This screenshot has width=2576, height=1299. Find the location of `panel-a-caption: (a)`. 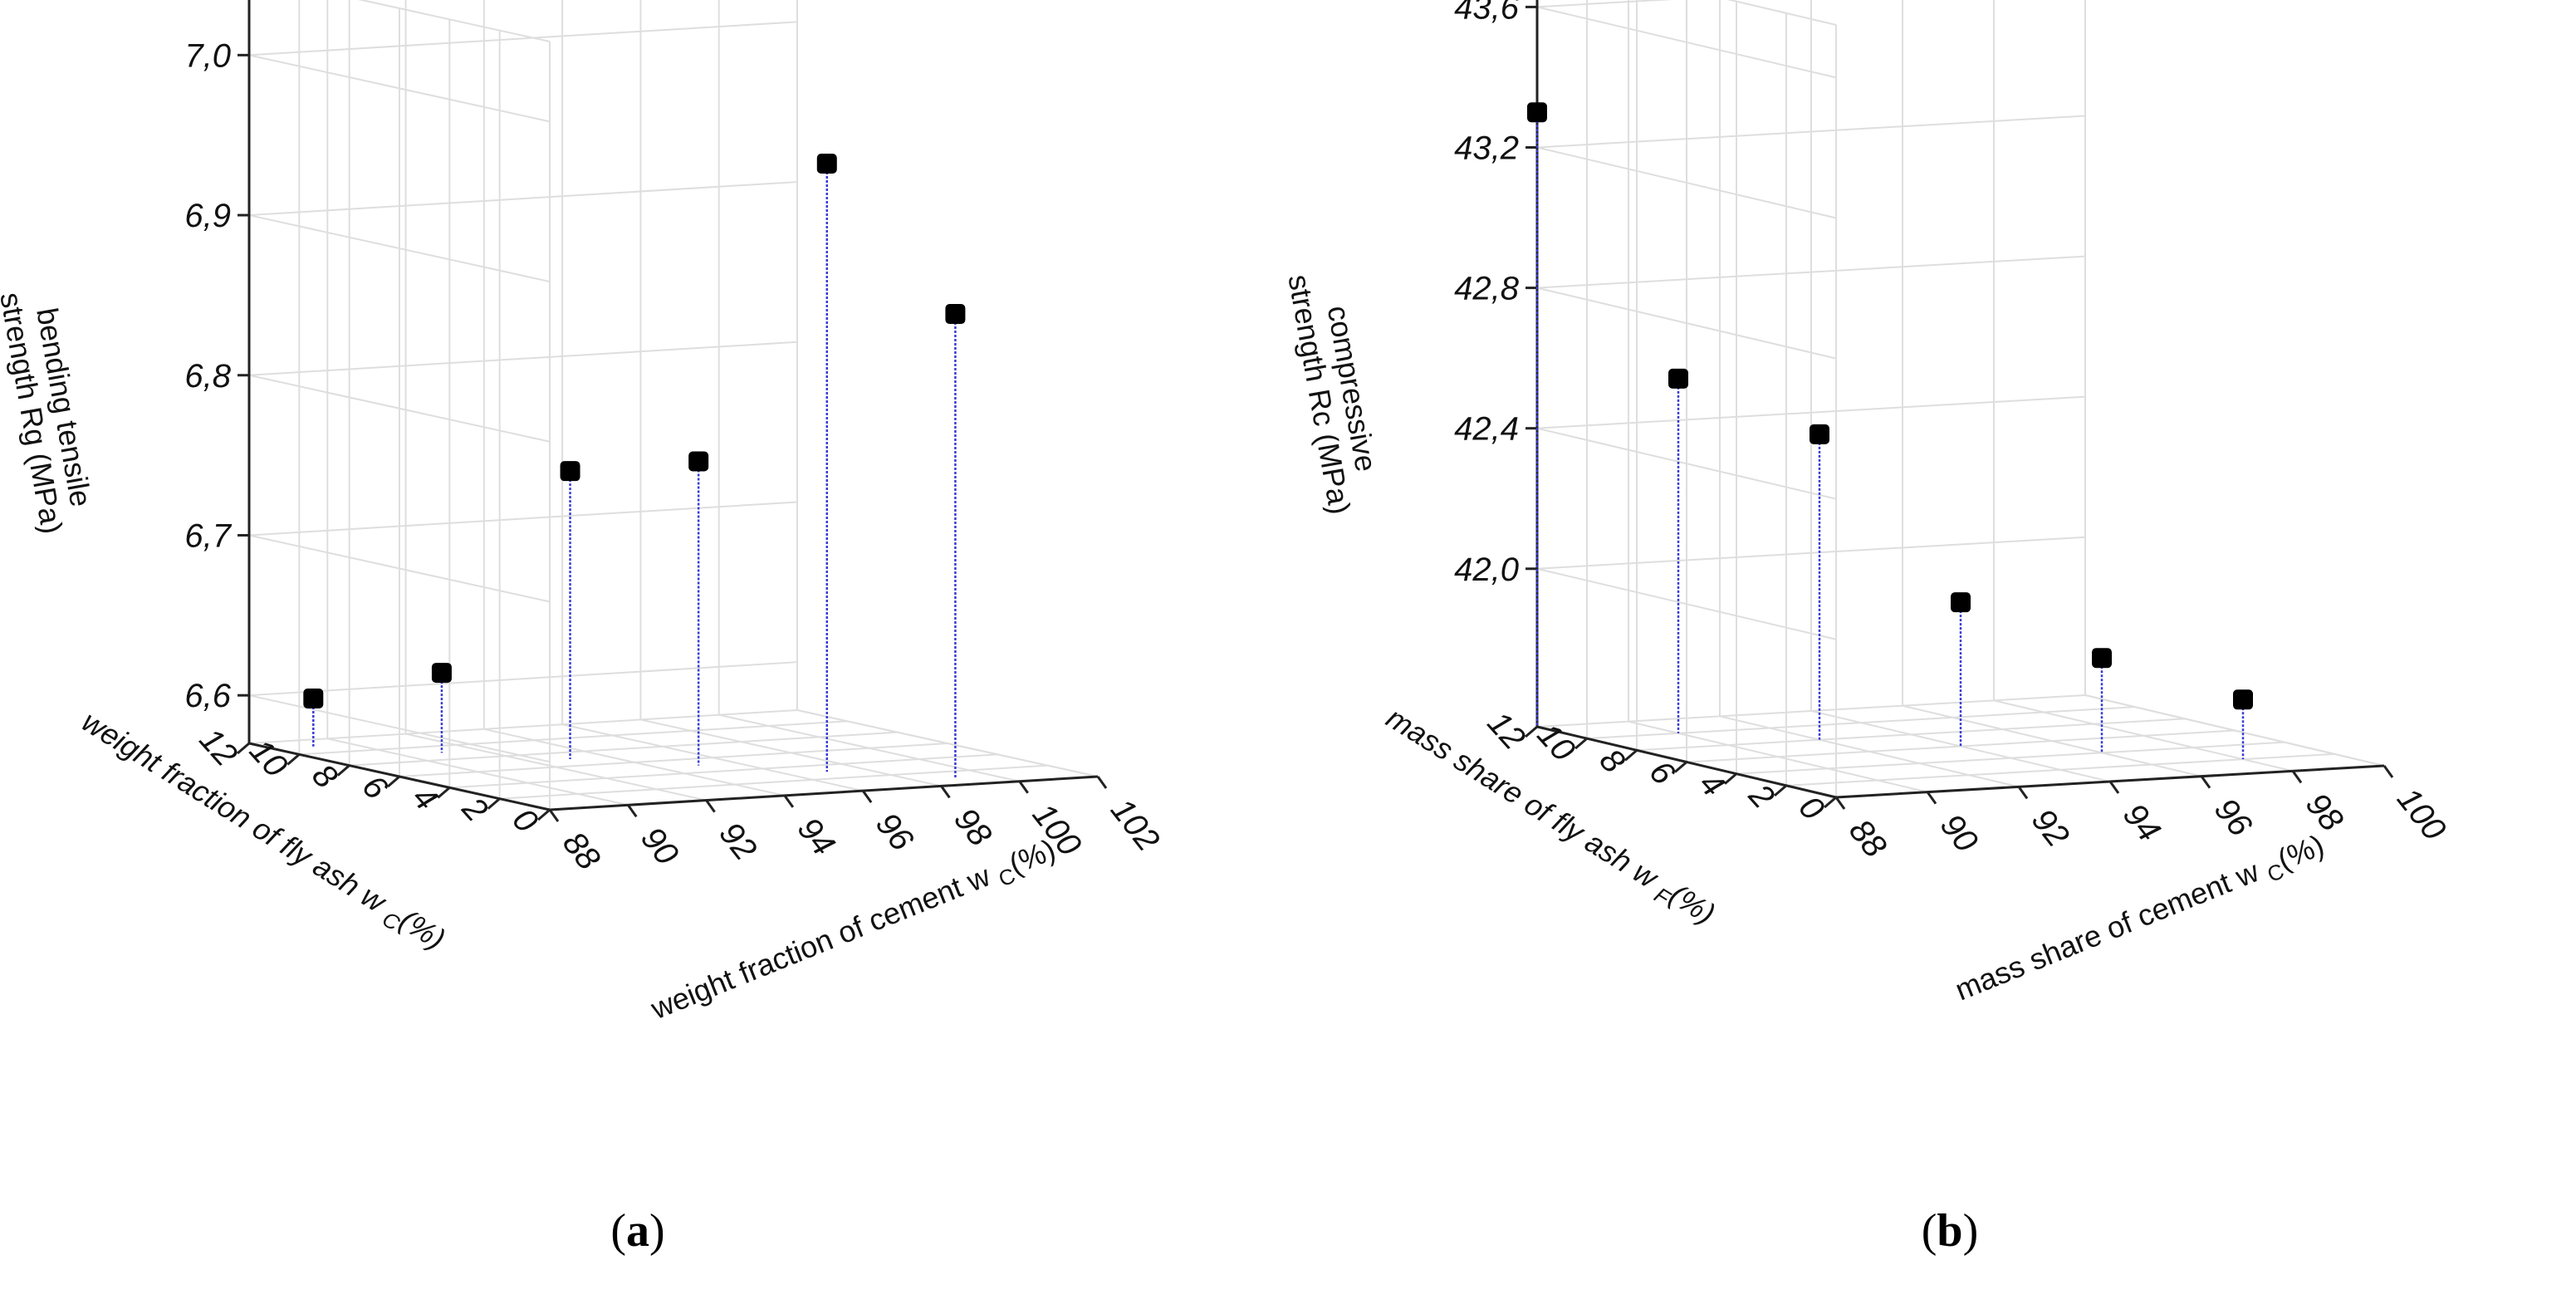

panel-a-caption: (a) is located at coordinates (637, 1231).